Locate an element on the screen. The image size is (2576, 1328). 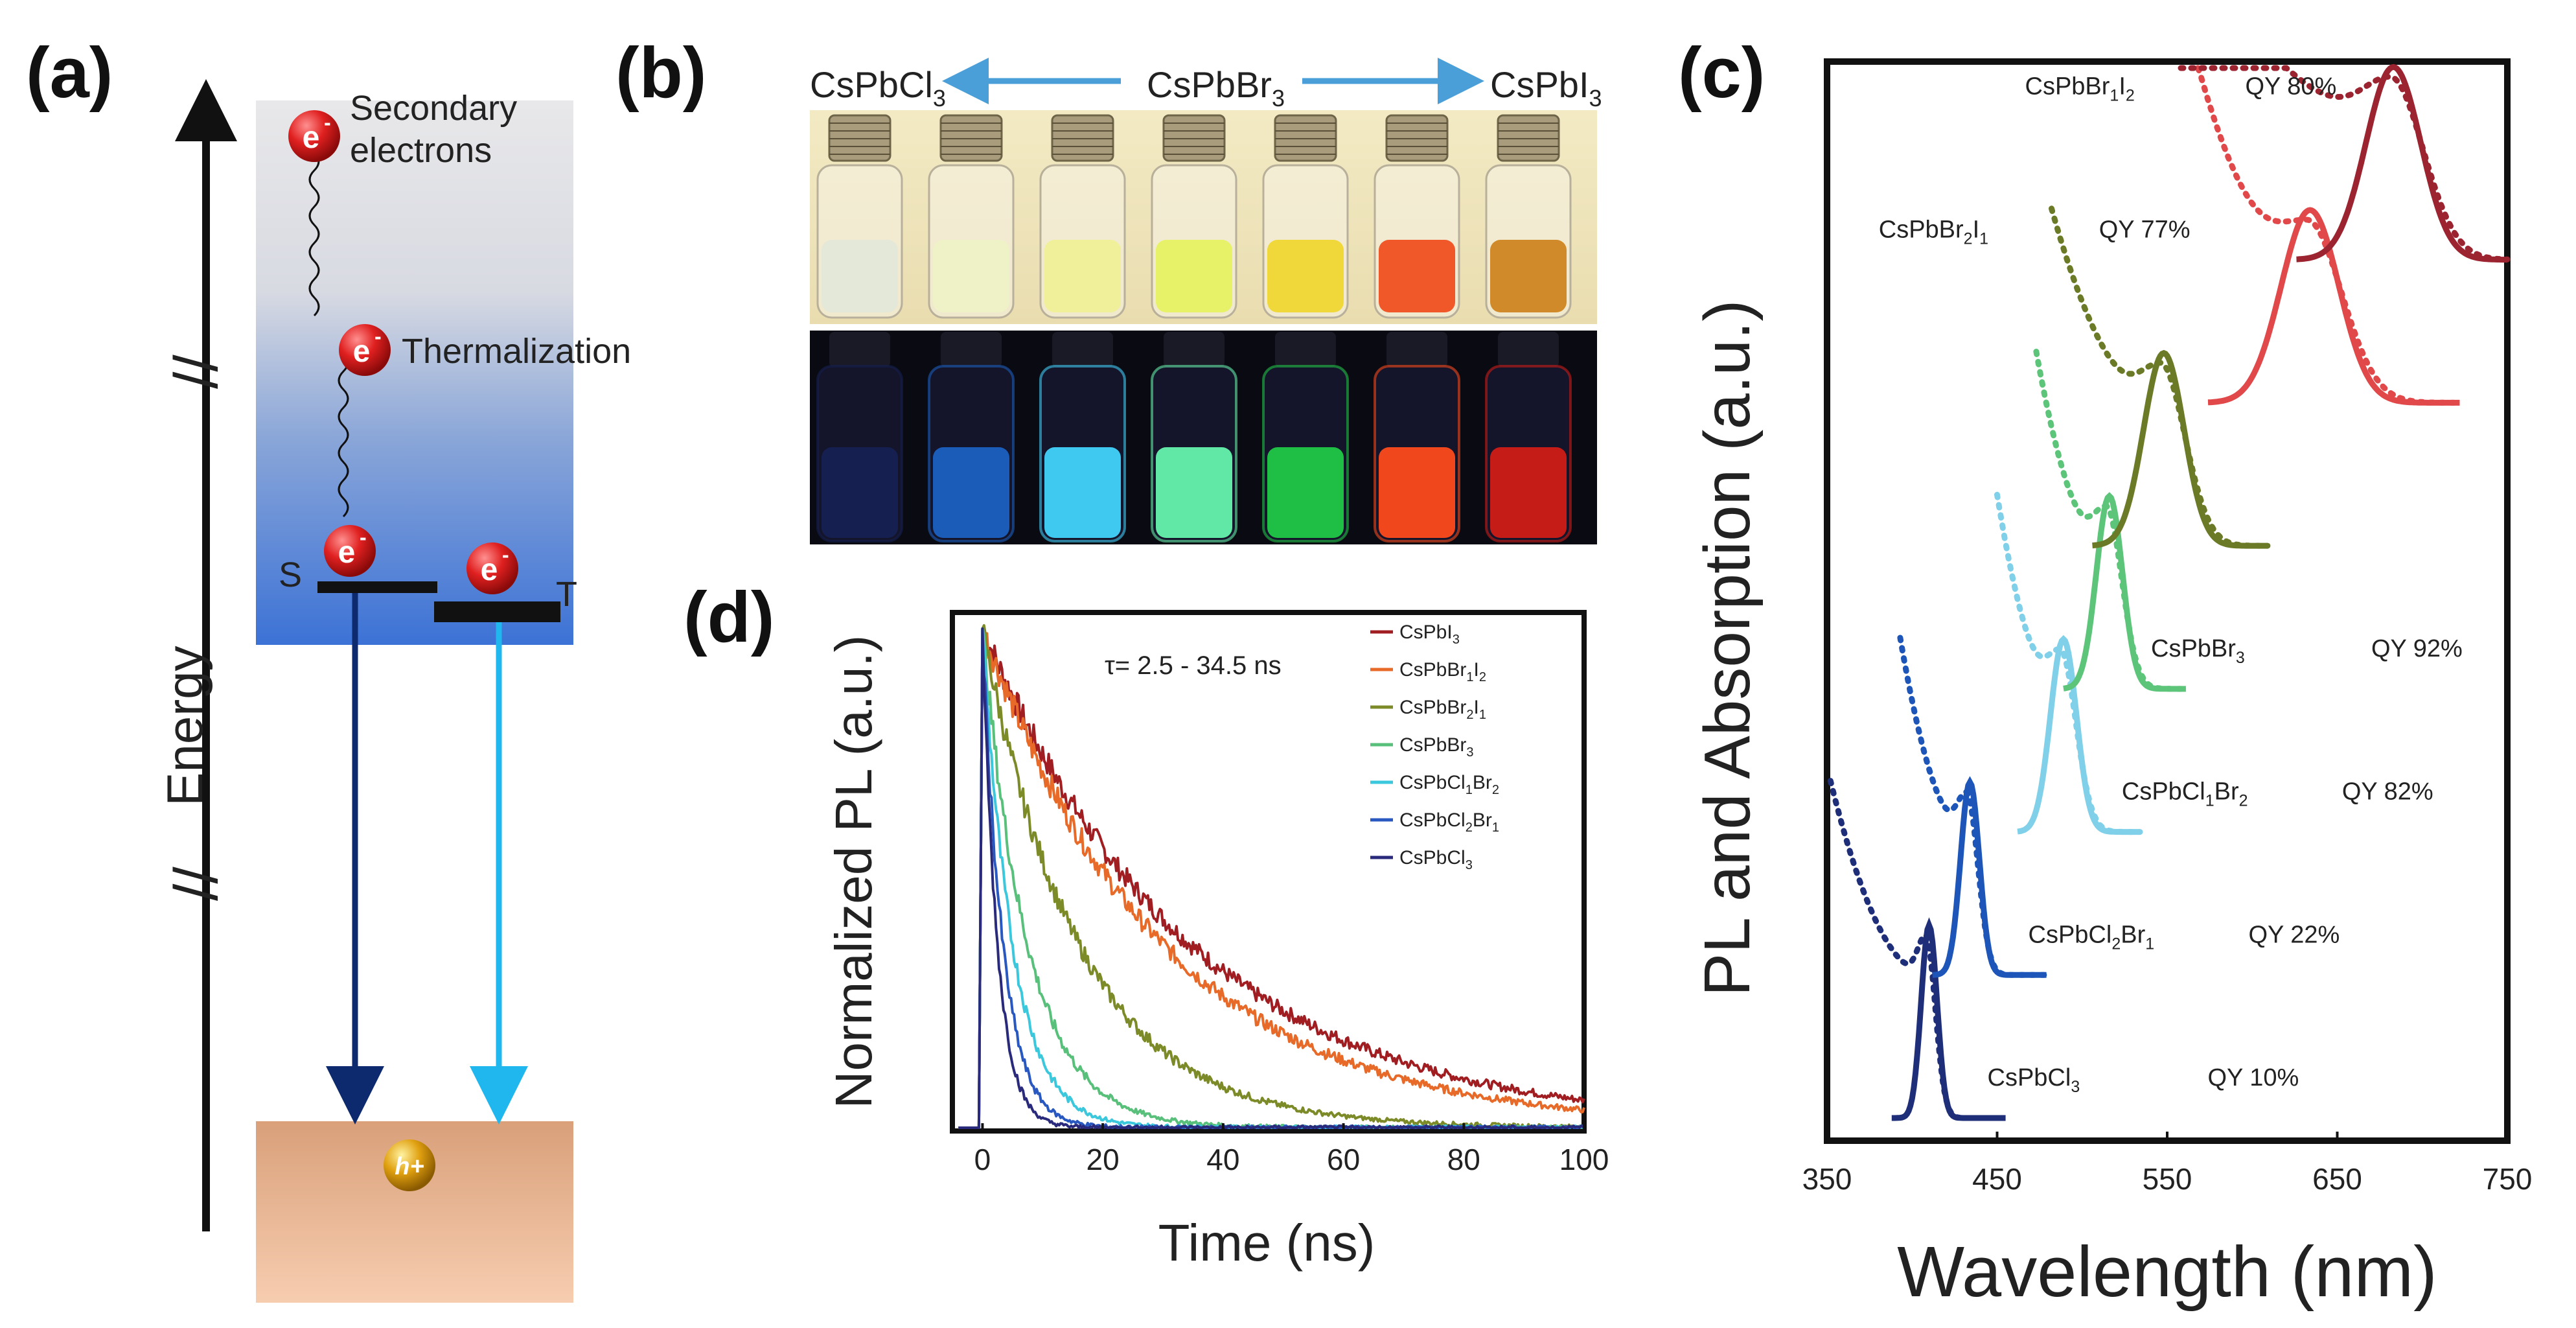
panel-a-label: (a) is located at coordinates (69, 73).